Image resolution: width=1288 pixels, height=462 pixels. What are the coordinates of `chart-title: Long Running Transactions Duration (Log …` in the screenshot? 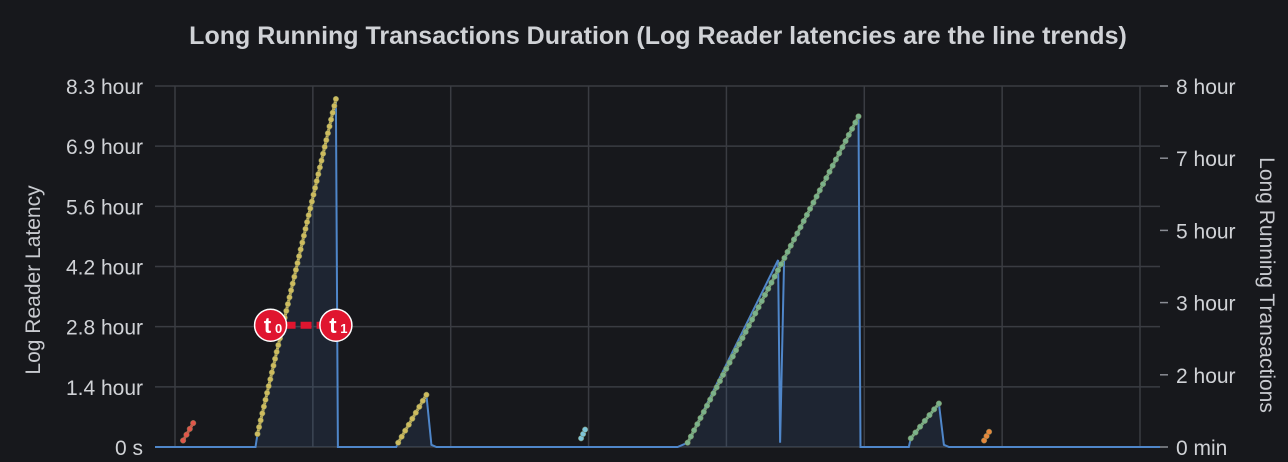 It's located at (658, 36).